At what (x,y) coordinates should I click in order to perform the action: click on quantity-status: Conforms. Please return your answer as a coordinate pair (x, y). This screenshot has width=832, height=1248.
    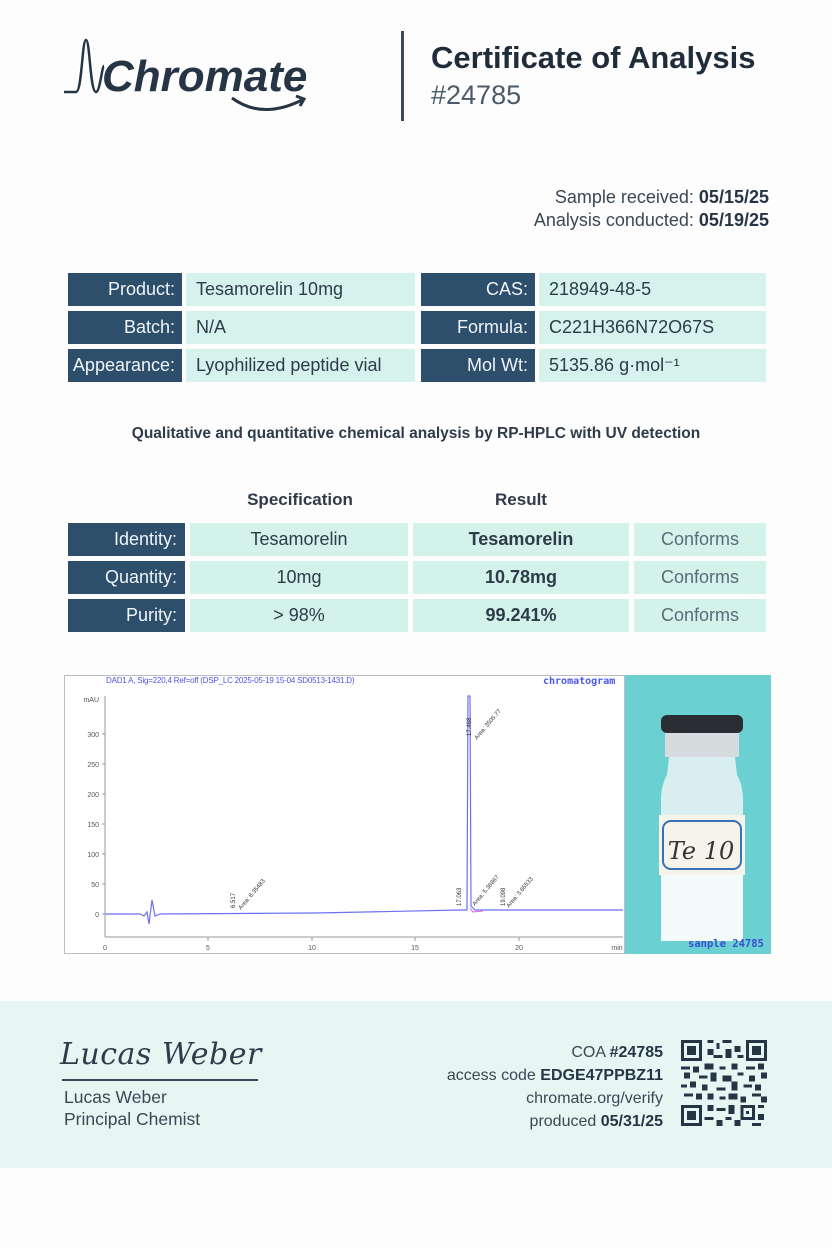
    Looking at the image, I should click on (700, 577).